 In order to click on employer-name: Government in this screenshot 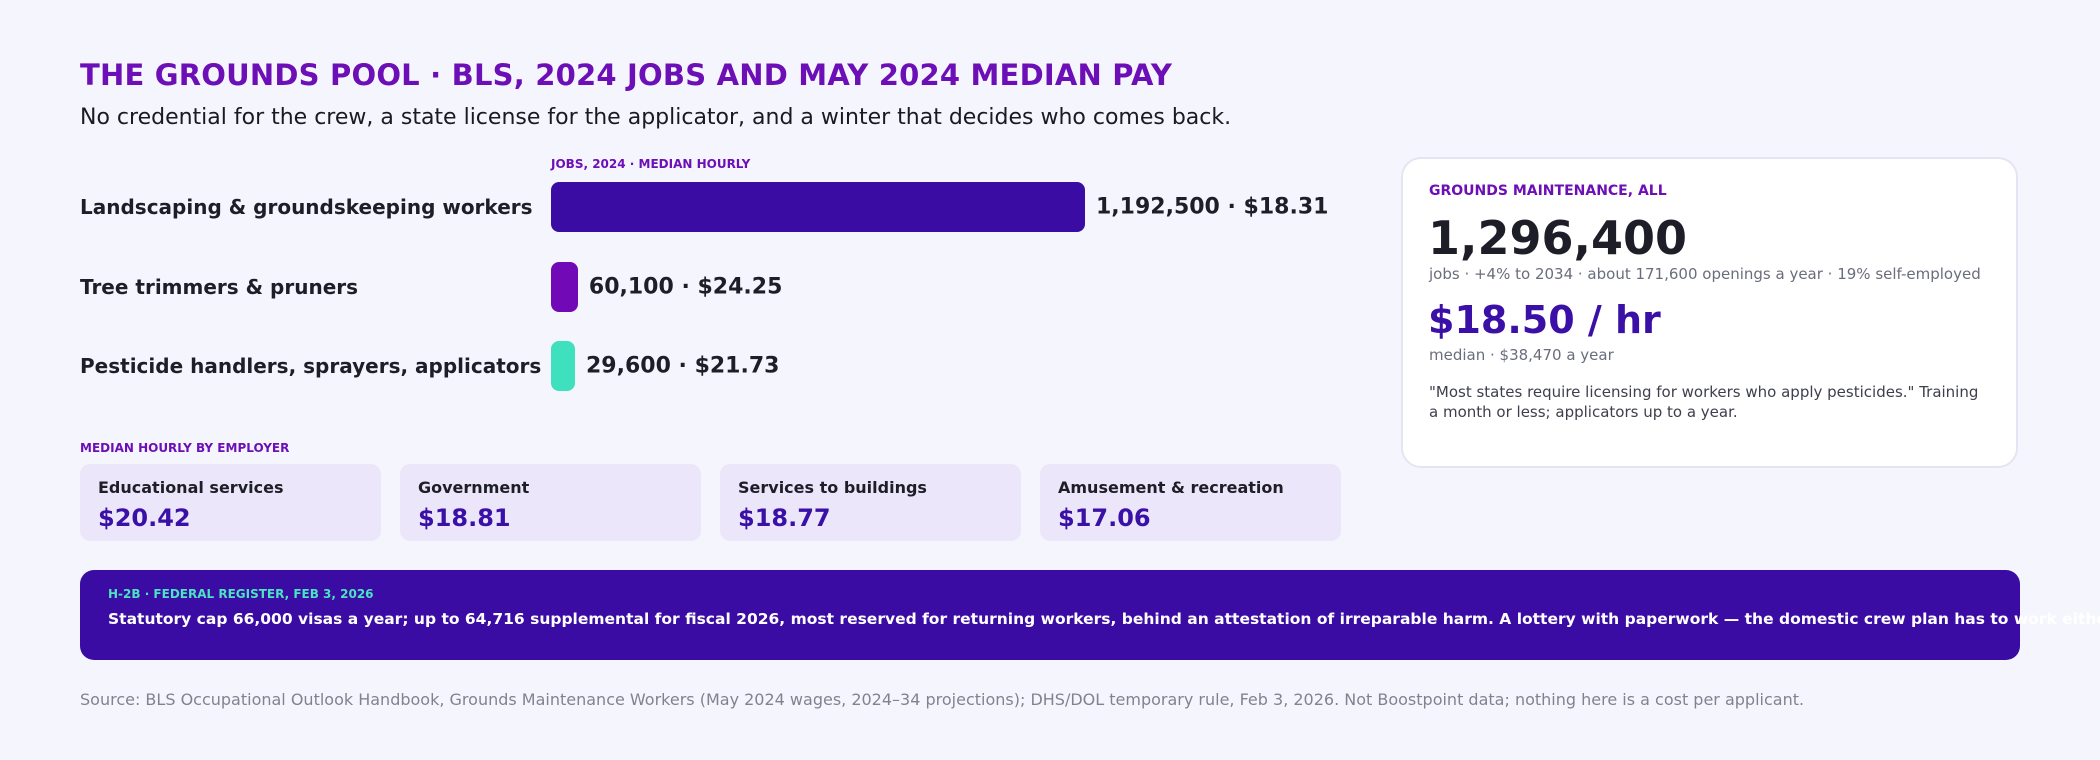, I will do `click(474, 487)`.